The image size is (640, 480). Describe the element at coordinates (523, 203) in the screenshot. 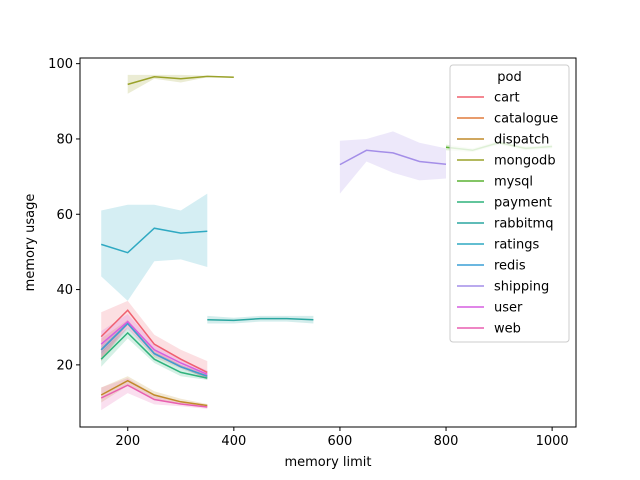

I see `legend-label-payment: payment` at that location.